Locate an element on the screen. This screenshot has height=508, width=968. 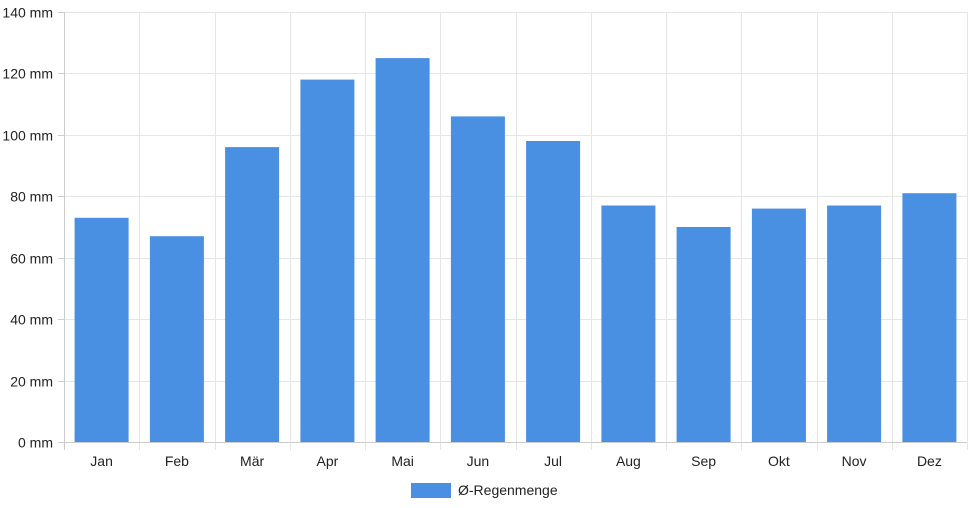
bar-nov is located at coordinates (854, 324).